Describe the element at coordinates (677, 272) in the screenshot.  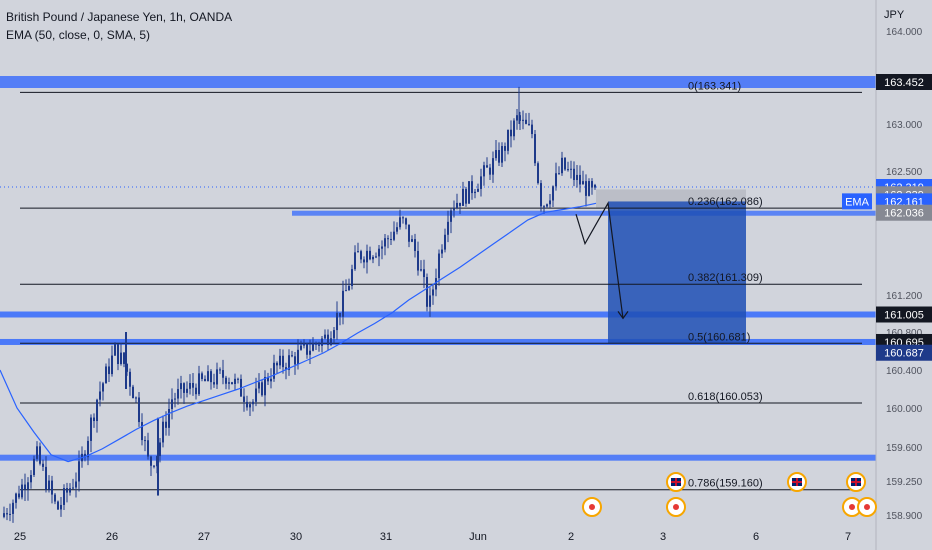
I see `position-target-zone` at that location.